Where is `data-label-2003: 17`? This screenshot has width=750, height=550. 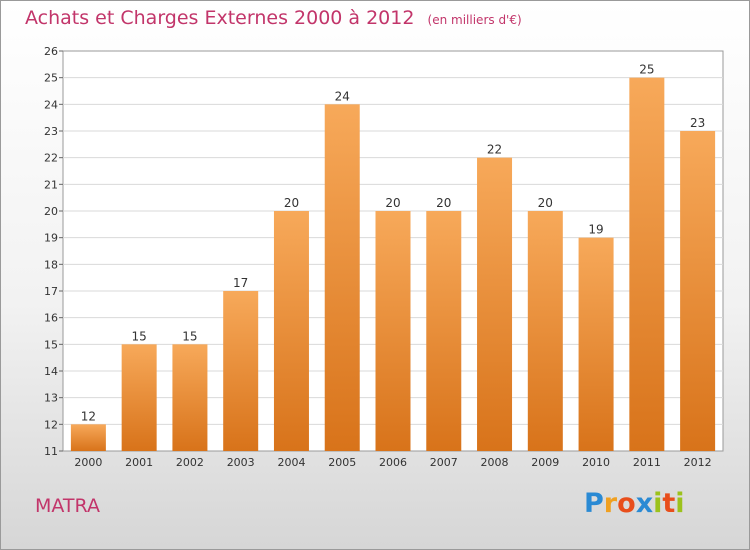
data-label-2003: 17 is located at coordinates (240, 283).